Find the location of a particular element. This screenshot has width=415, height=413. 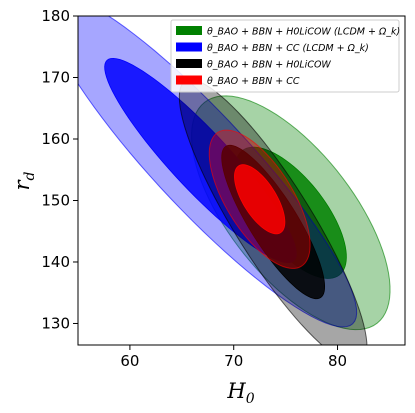

x-axis: 60 70 80 is located at coordinates (233, 357).